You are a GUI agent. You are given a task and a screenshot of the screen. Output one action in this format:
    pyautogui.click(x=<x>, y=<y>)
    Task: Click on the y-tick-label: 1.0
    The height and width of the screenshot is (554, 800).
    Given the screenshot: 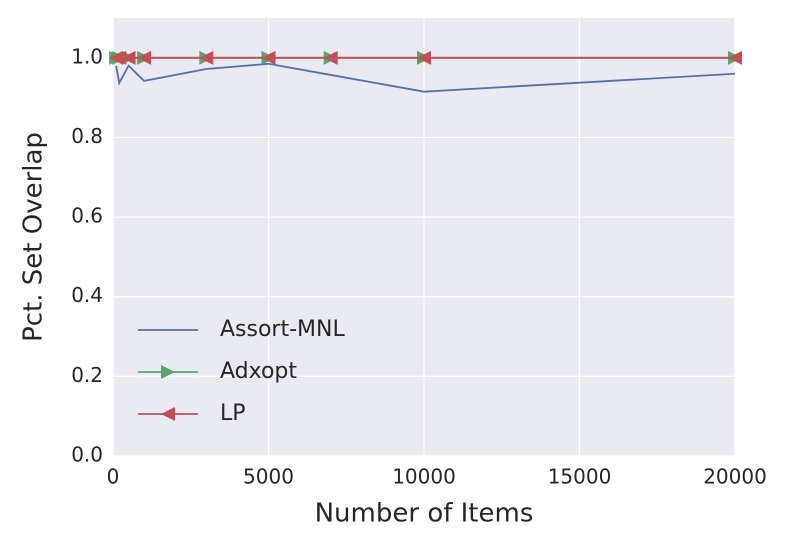 What is the action you would take?
    pyautogui.click(x=87, y=56)
    